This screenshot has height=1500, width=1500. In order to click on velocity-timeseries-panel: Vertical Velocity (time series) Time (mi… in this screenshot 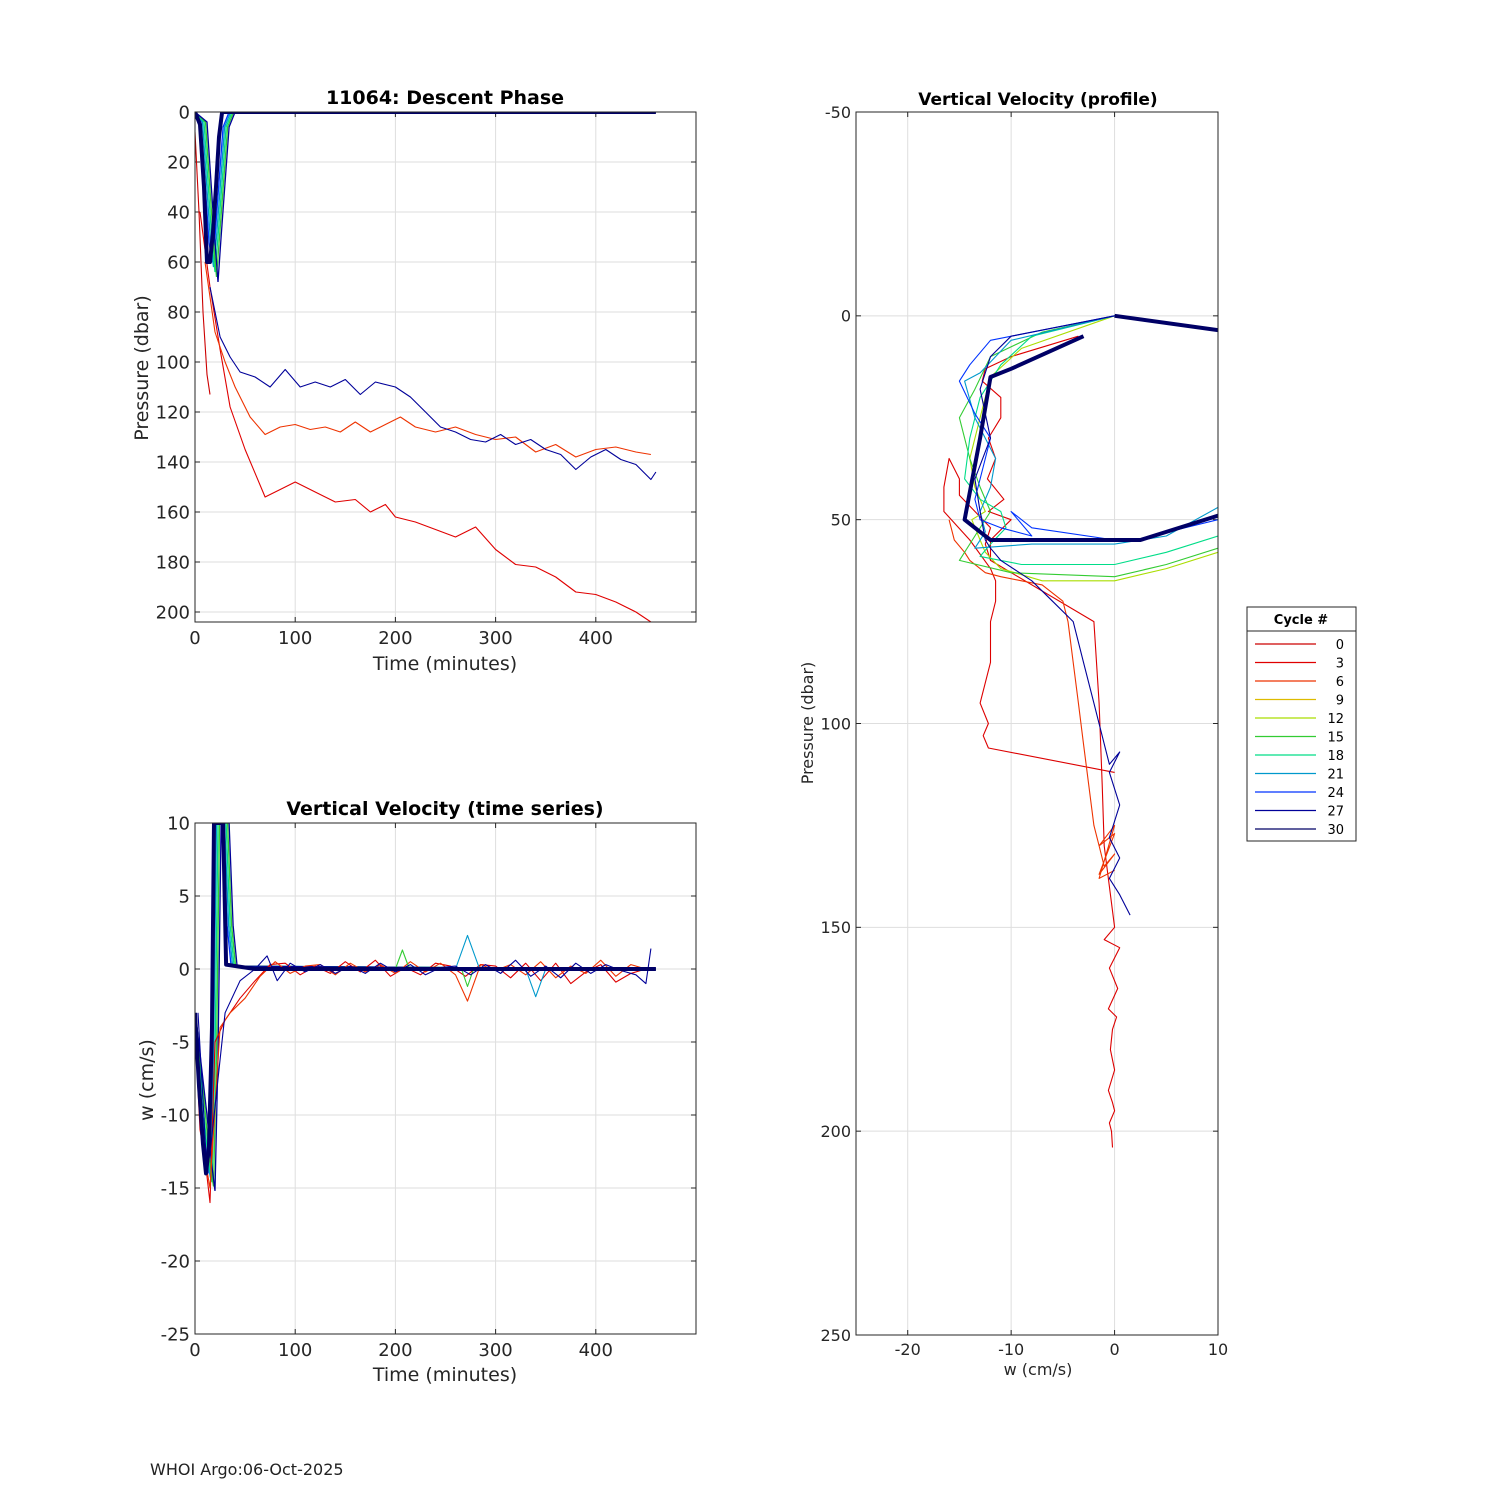, I will do `click(416, 1092)`.